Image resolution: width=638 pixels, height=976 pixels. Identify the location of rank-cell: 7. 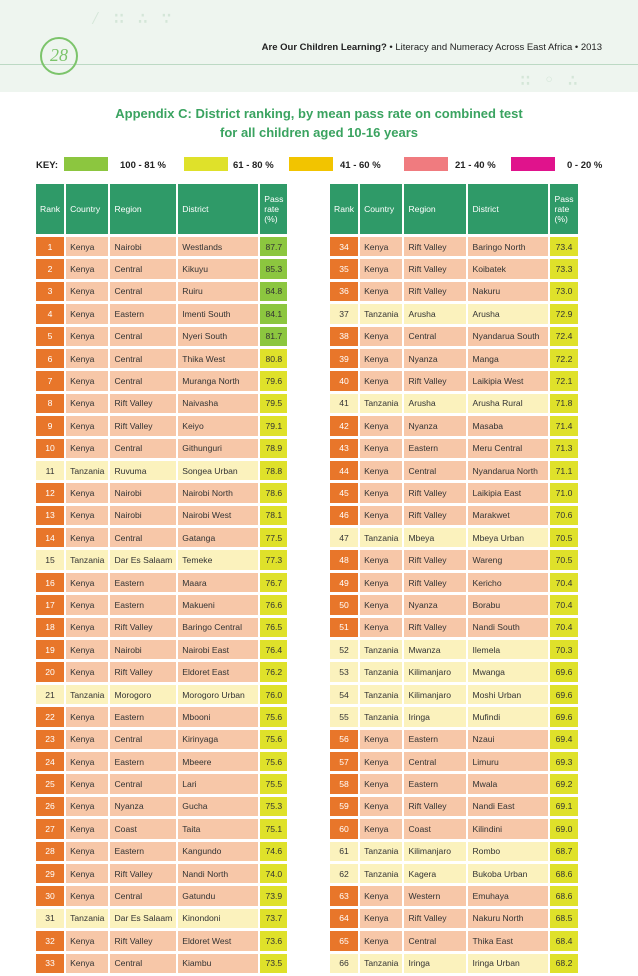
(50, 381).